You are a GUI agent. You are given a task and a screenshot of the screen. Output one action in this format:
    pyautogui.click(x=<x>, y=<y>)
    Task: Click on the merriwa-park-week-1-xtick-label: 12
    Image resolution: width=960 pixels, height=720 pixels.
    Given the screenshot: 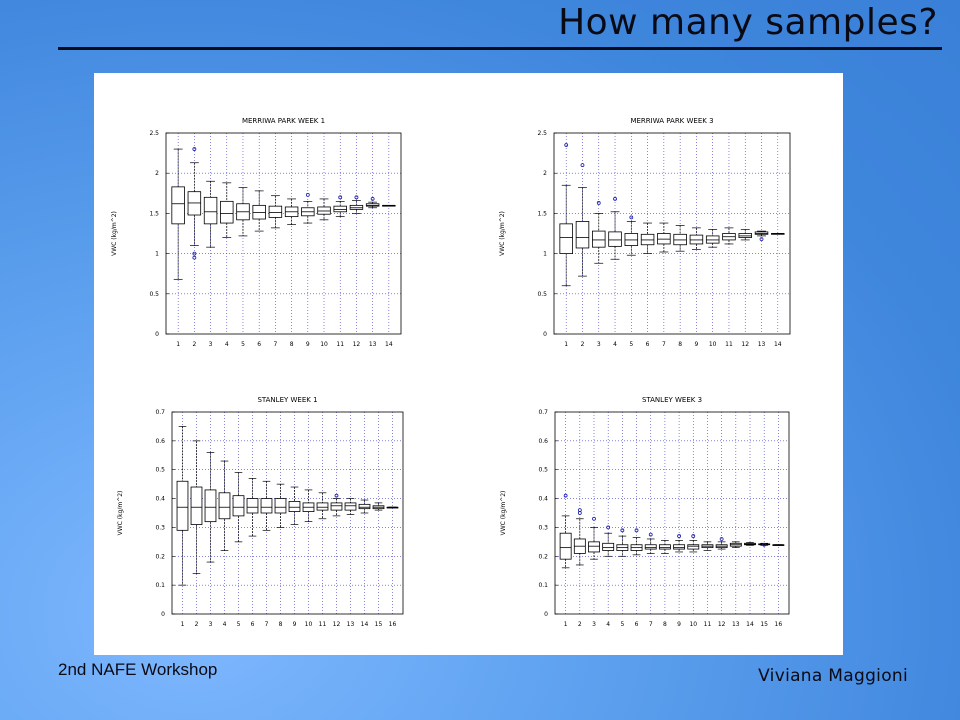 What is the action you would take?
    pyautogui.click(x=357, y=344)
    